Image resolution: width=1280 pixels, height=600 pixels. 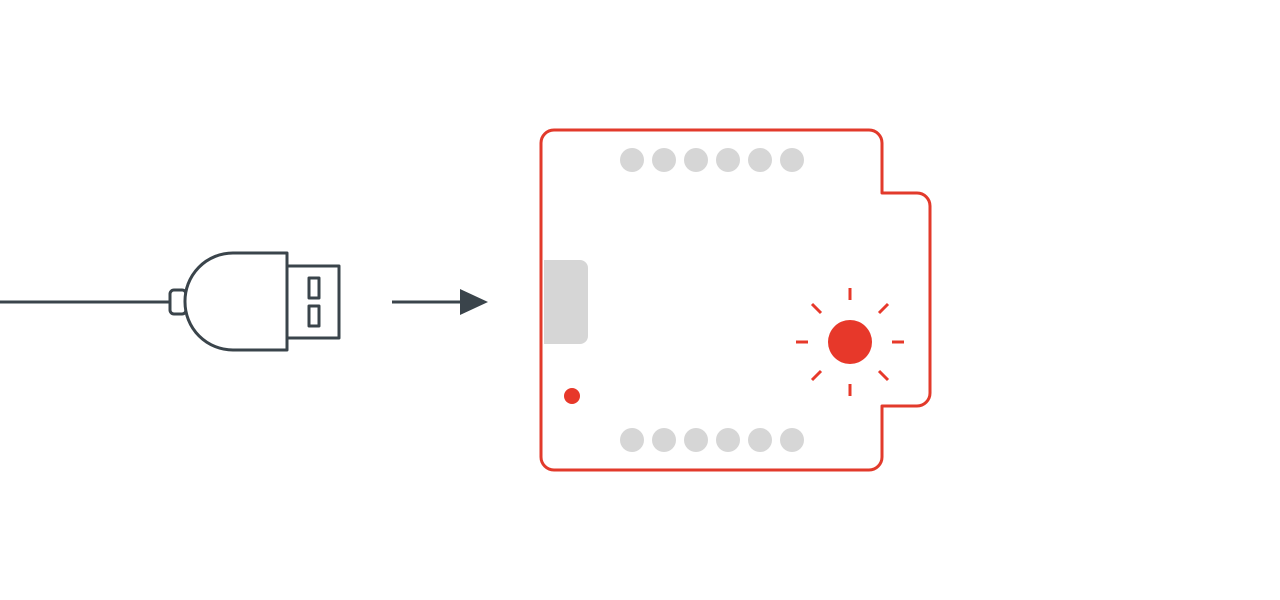 I want to click on usb-cable-icon, so click(x=170, y=301).